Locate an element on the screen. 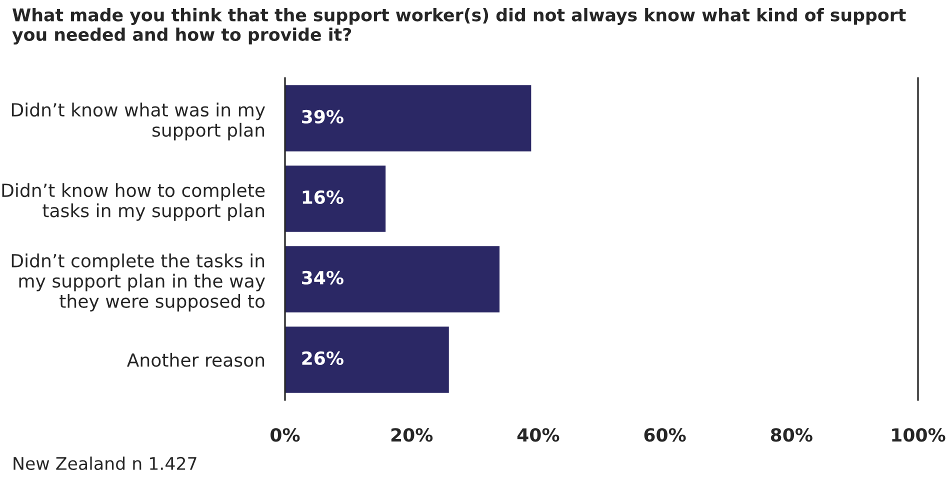 This screenshot has height=477, width=946. x-tick-label: 0% is located at coordinates (285, 435).